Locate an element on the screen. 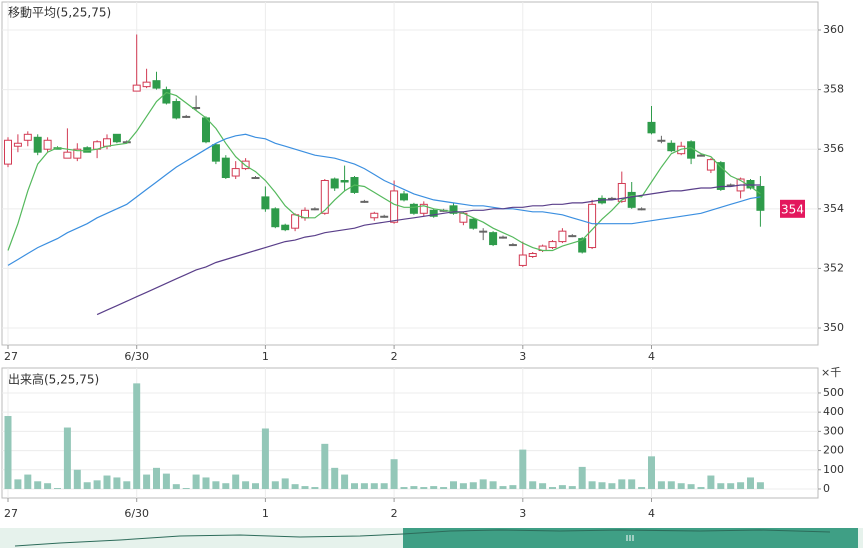 This screenshot has height=550, width=863. y-tick-label: 354 is located at coordinates (833, 208).